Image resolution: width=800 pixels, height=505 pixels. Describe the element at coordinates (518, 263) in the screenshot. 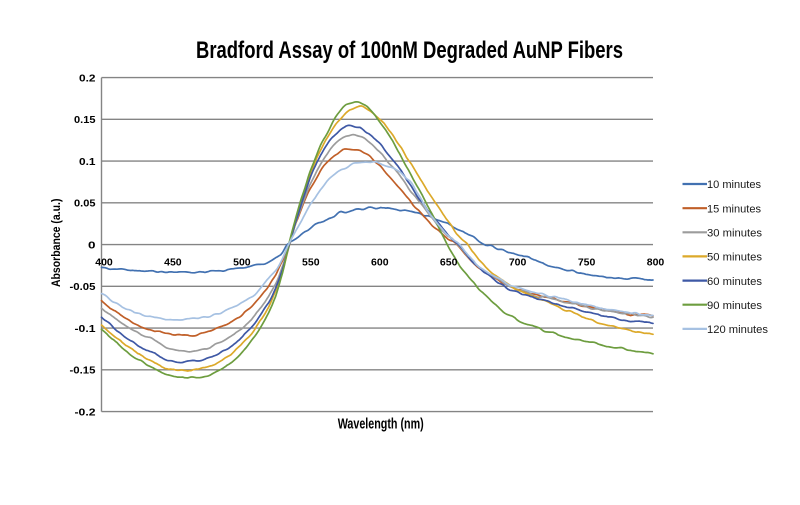

I see `svg-text: 700` at that location.